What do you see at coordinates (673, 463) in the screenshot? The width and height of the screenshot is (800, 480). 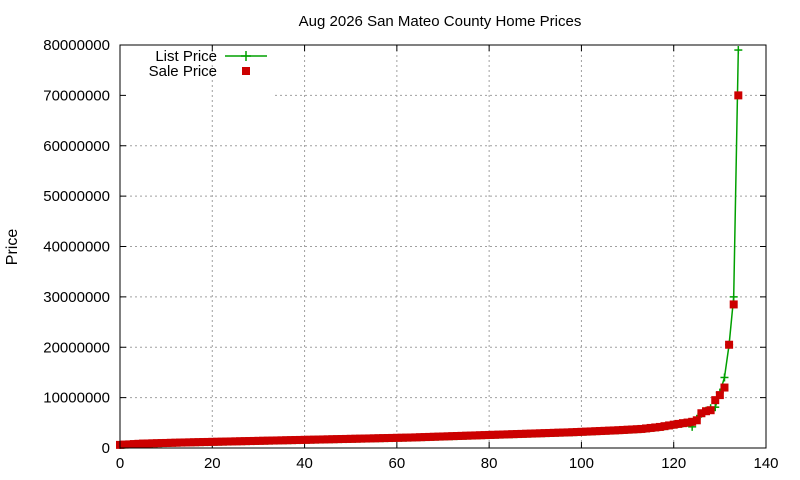 I see `x-tick-label: 120` at bounding box center [673, 463].